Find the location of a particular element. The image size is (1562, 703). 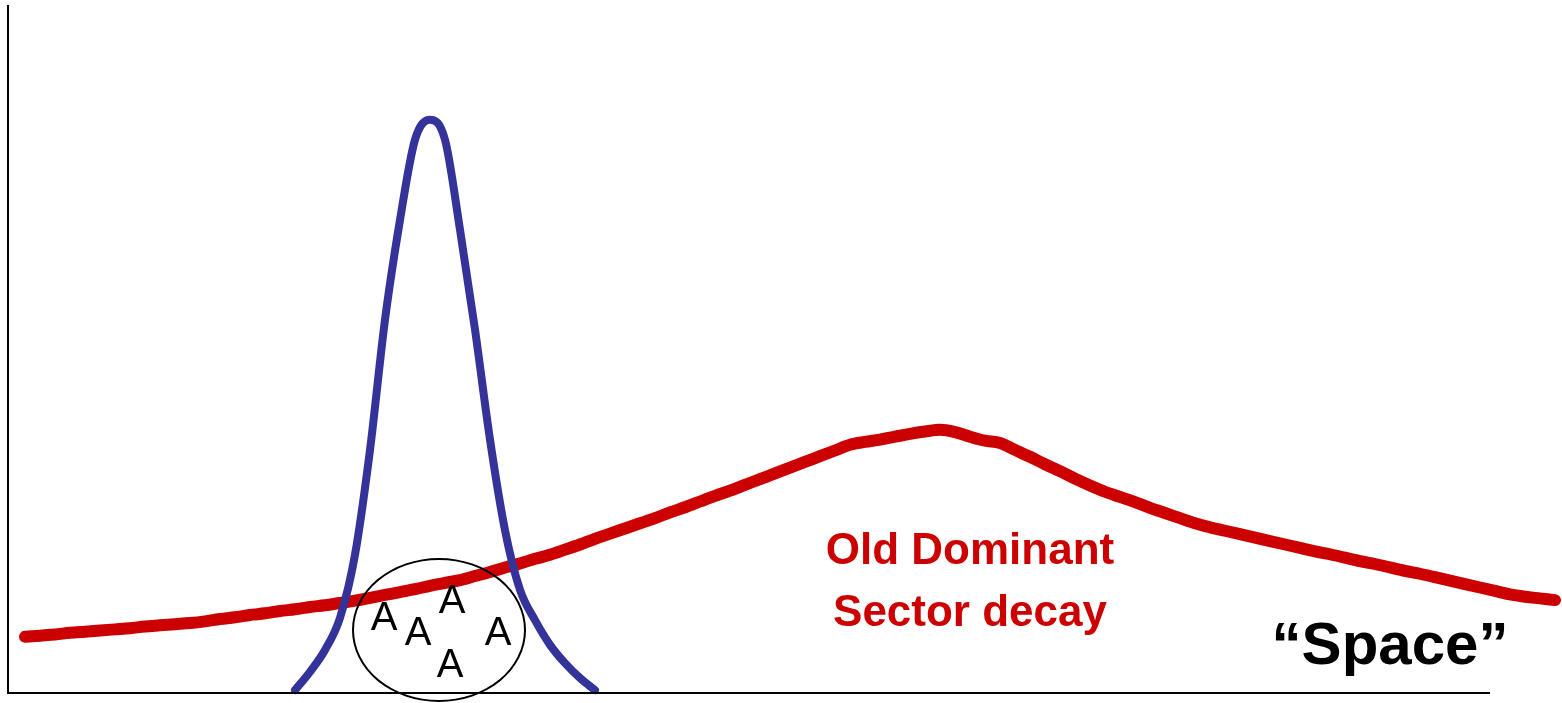

x-axis-title: “Space” is located at coordinates (1390, 644).